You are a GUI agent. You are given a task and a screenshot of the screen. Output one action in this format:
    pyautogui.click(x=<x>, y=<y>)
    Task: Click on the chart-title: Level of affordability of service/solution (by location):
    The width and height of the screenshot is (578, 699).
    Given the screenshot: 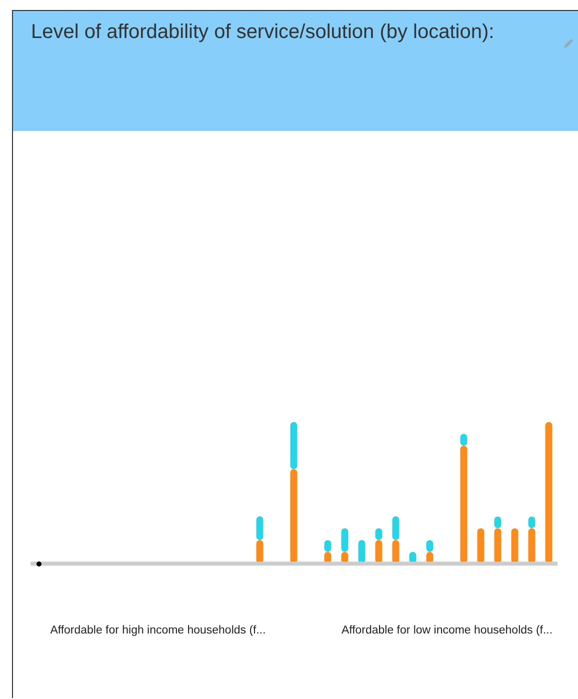 What is the action you would take?
    pyautogui.click(x=262, y=32)
    